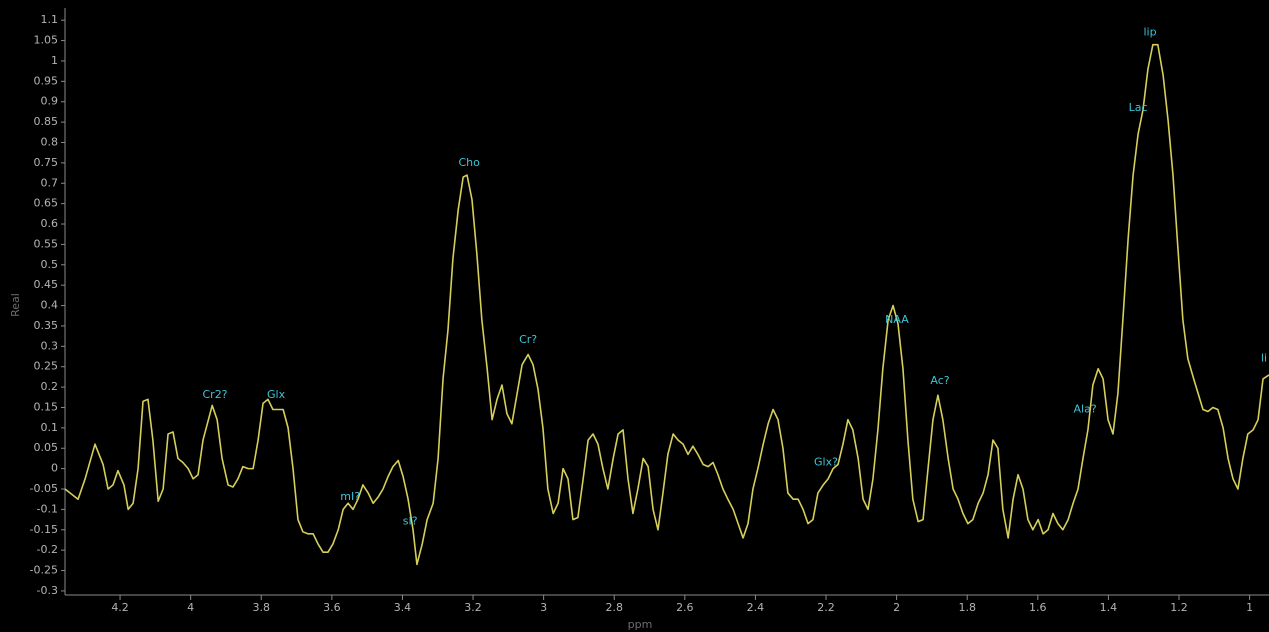 This screenshot has height=632, width=1269. I want to click on peak-label: Cho, so click(469, 162).